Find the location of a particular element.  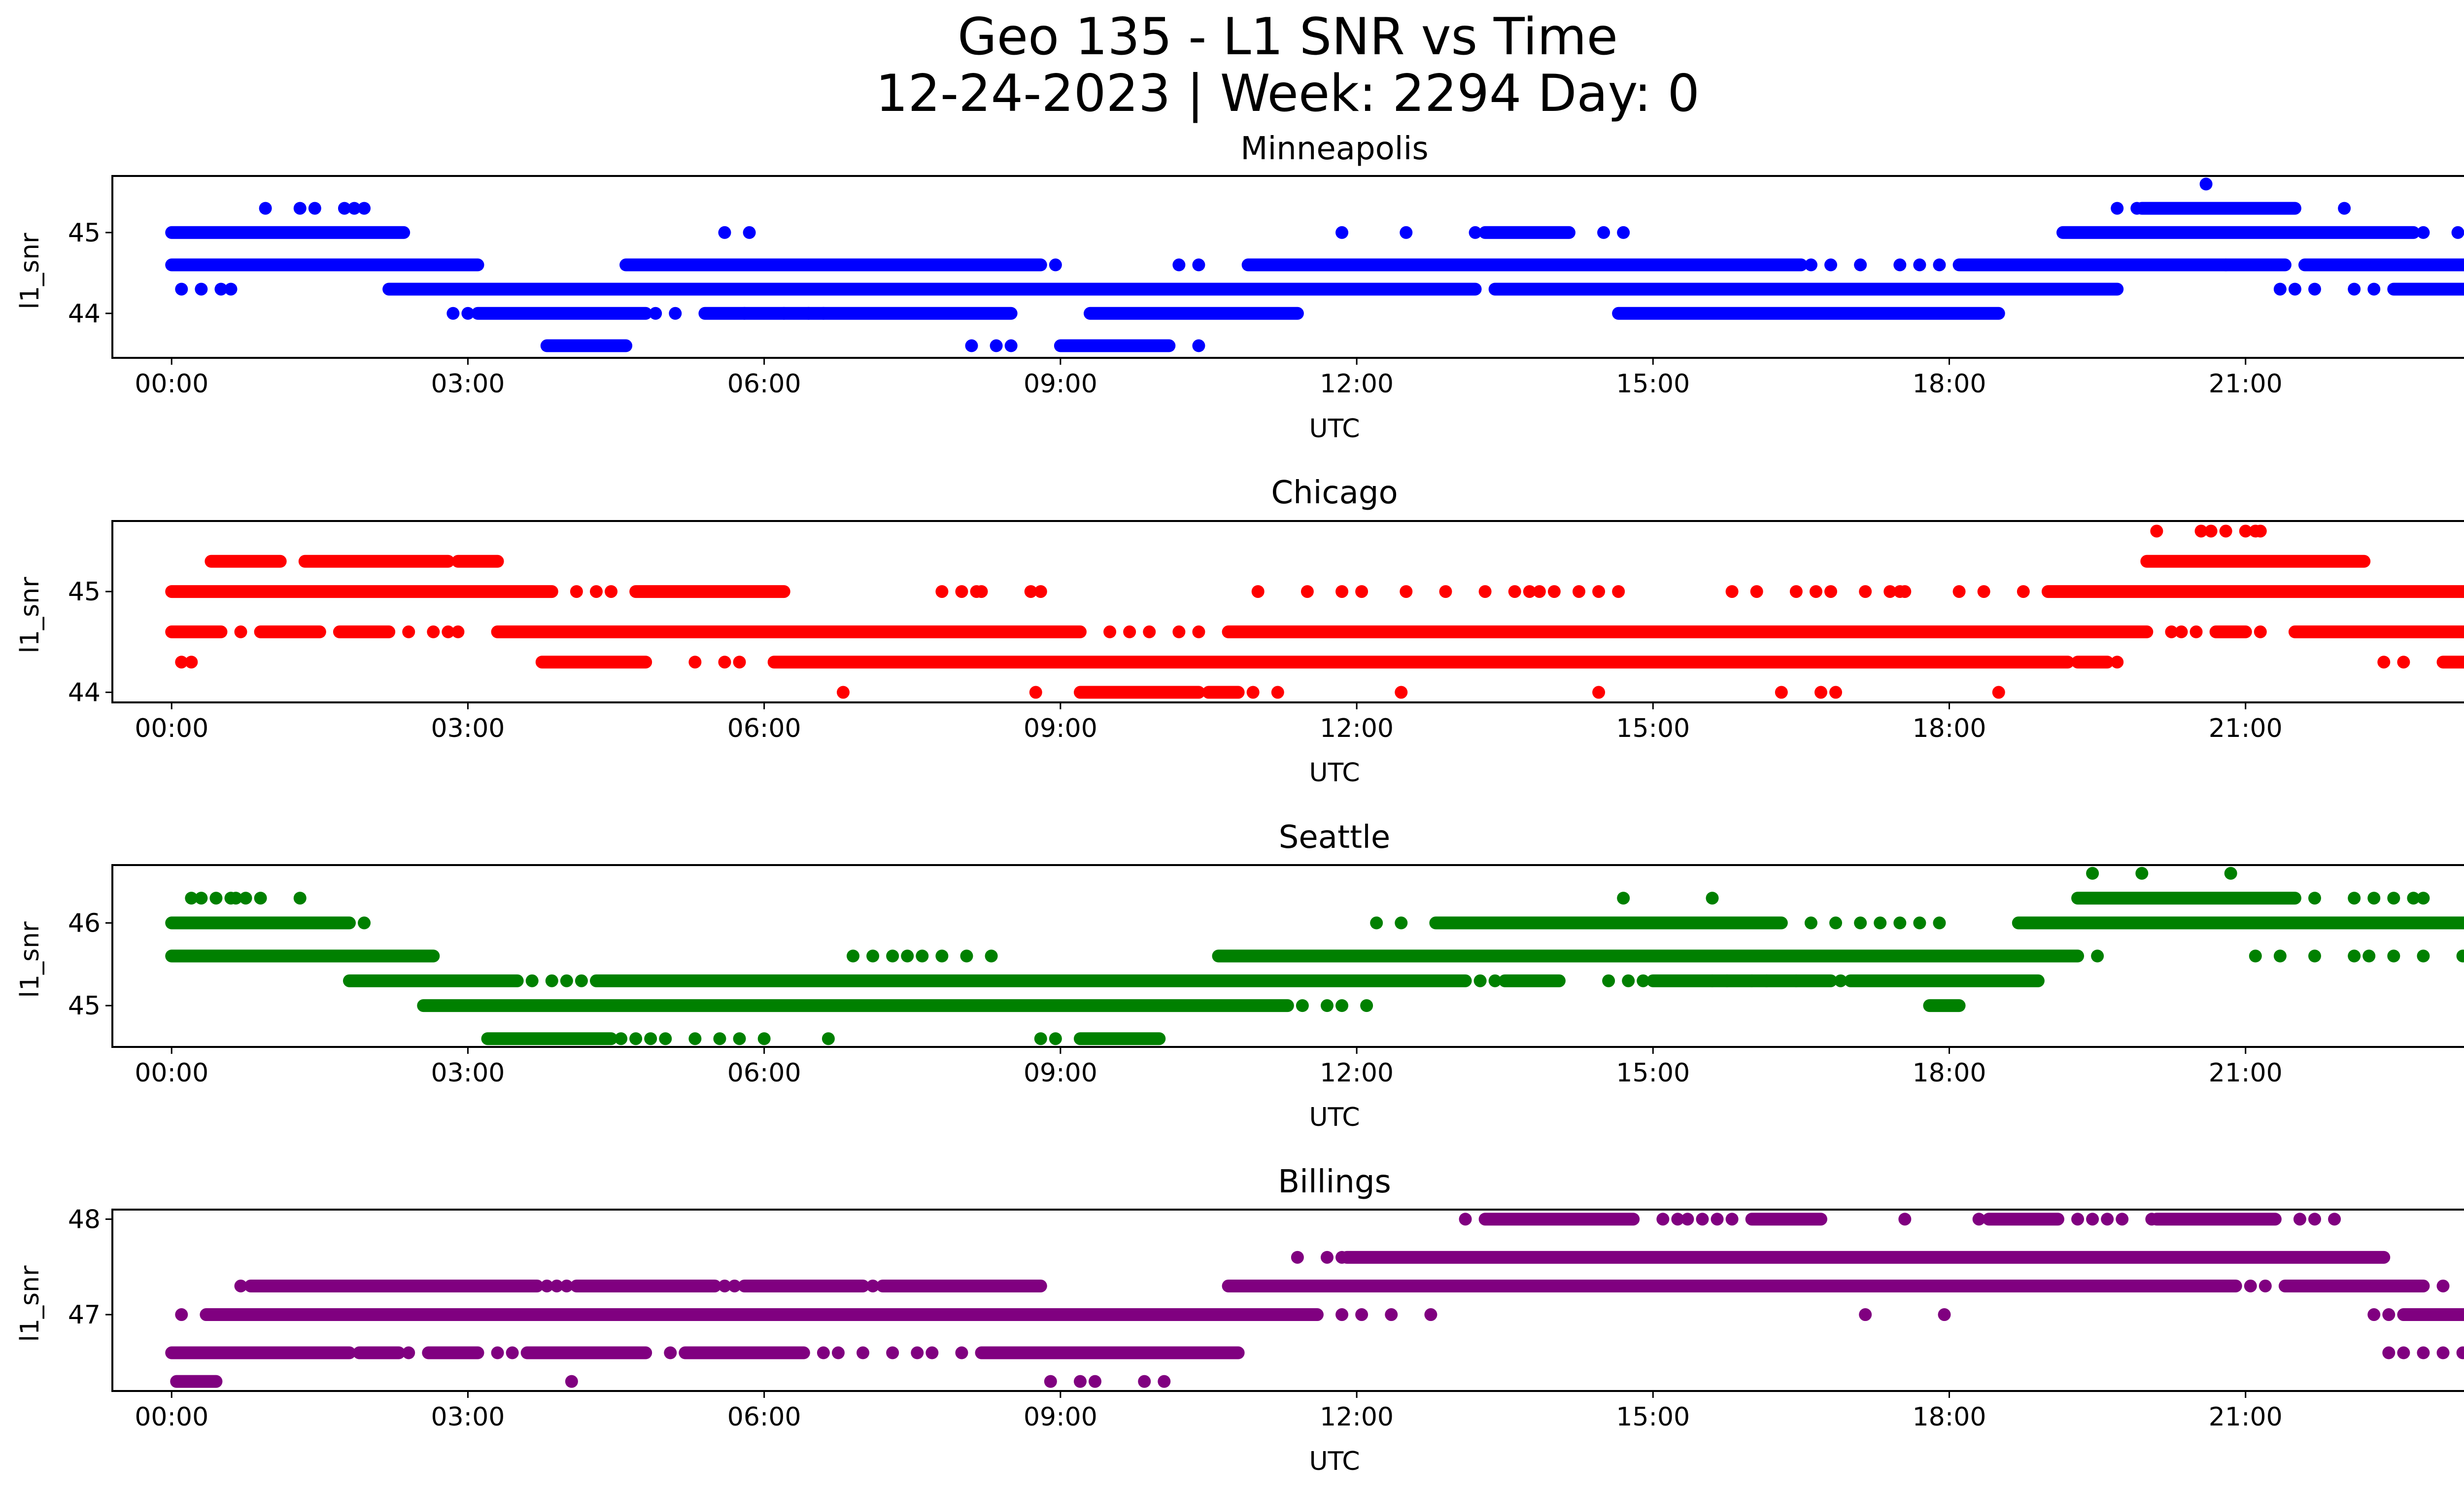

x-tick-label-seattle-5: 15:00 is located at coordinates (1653, 1073).